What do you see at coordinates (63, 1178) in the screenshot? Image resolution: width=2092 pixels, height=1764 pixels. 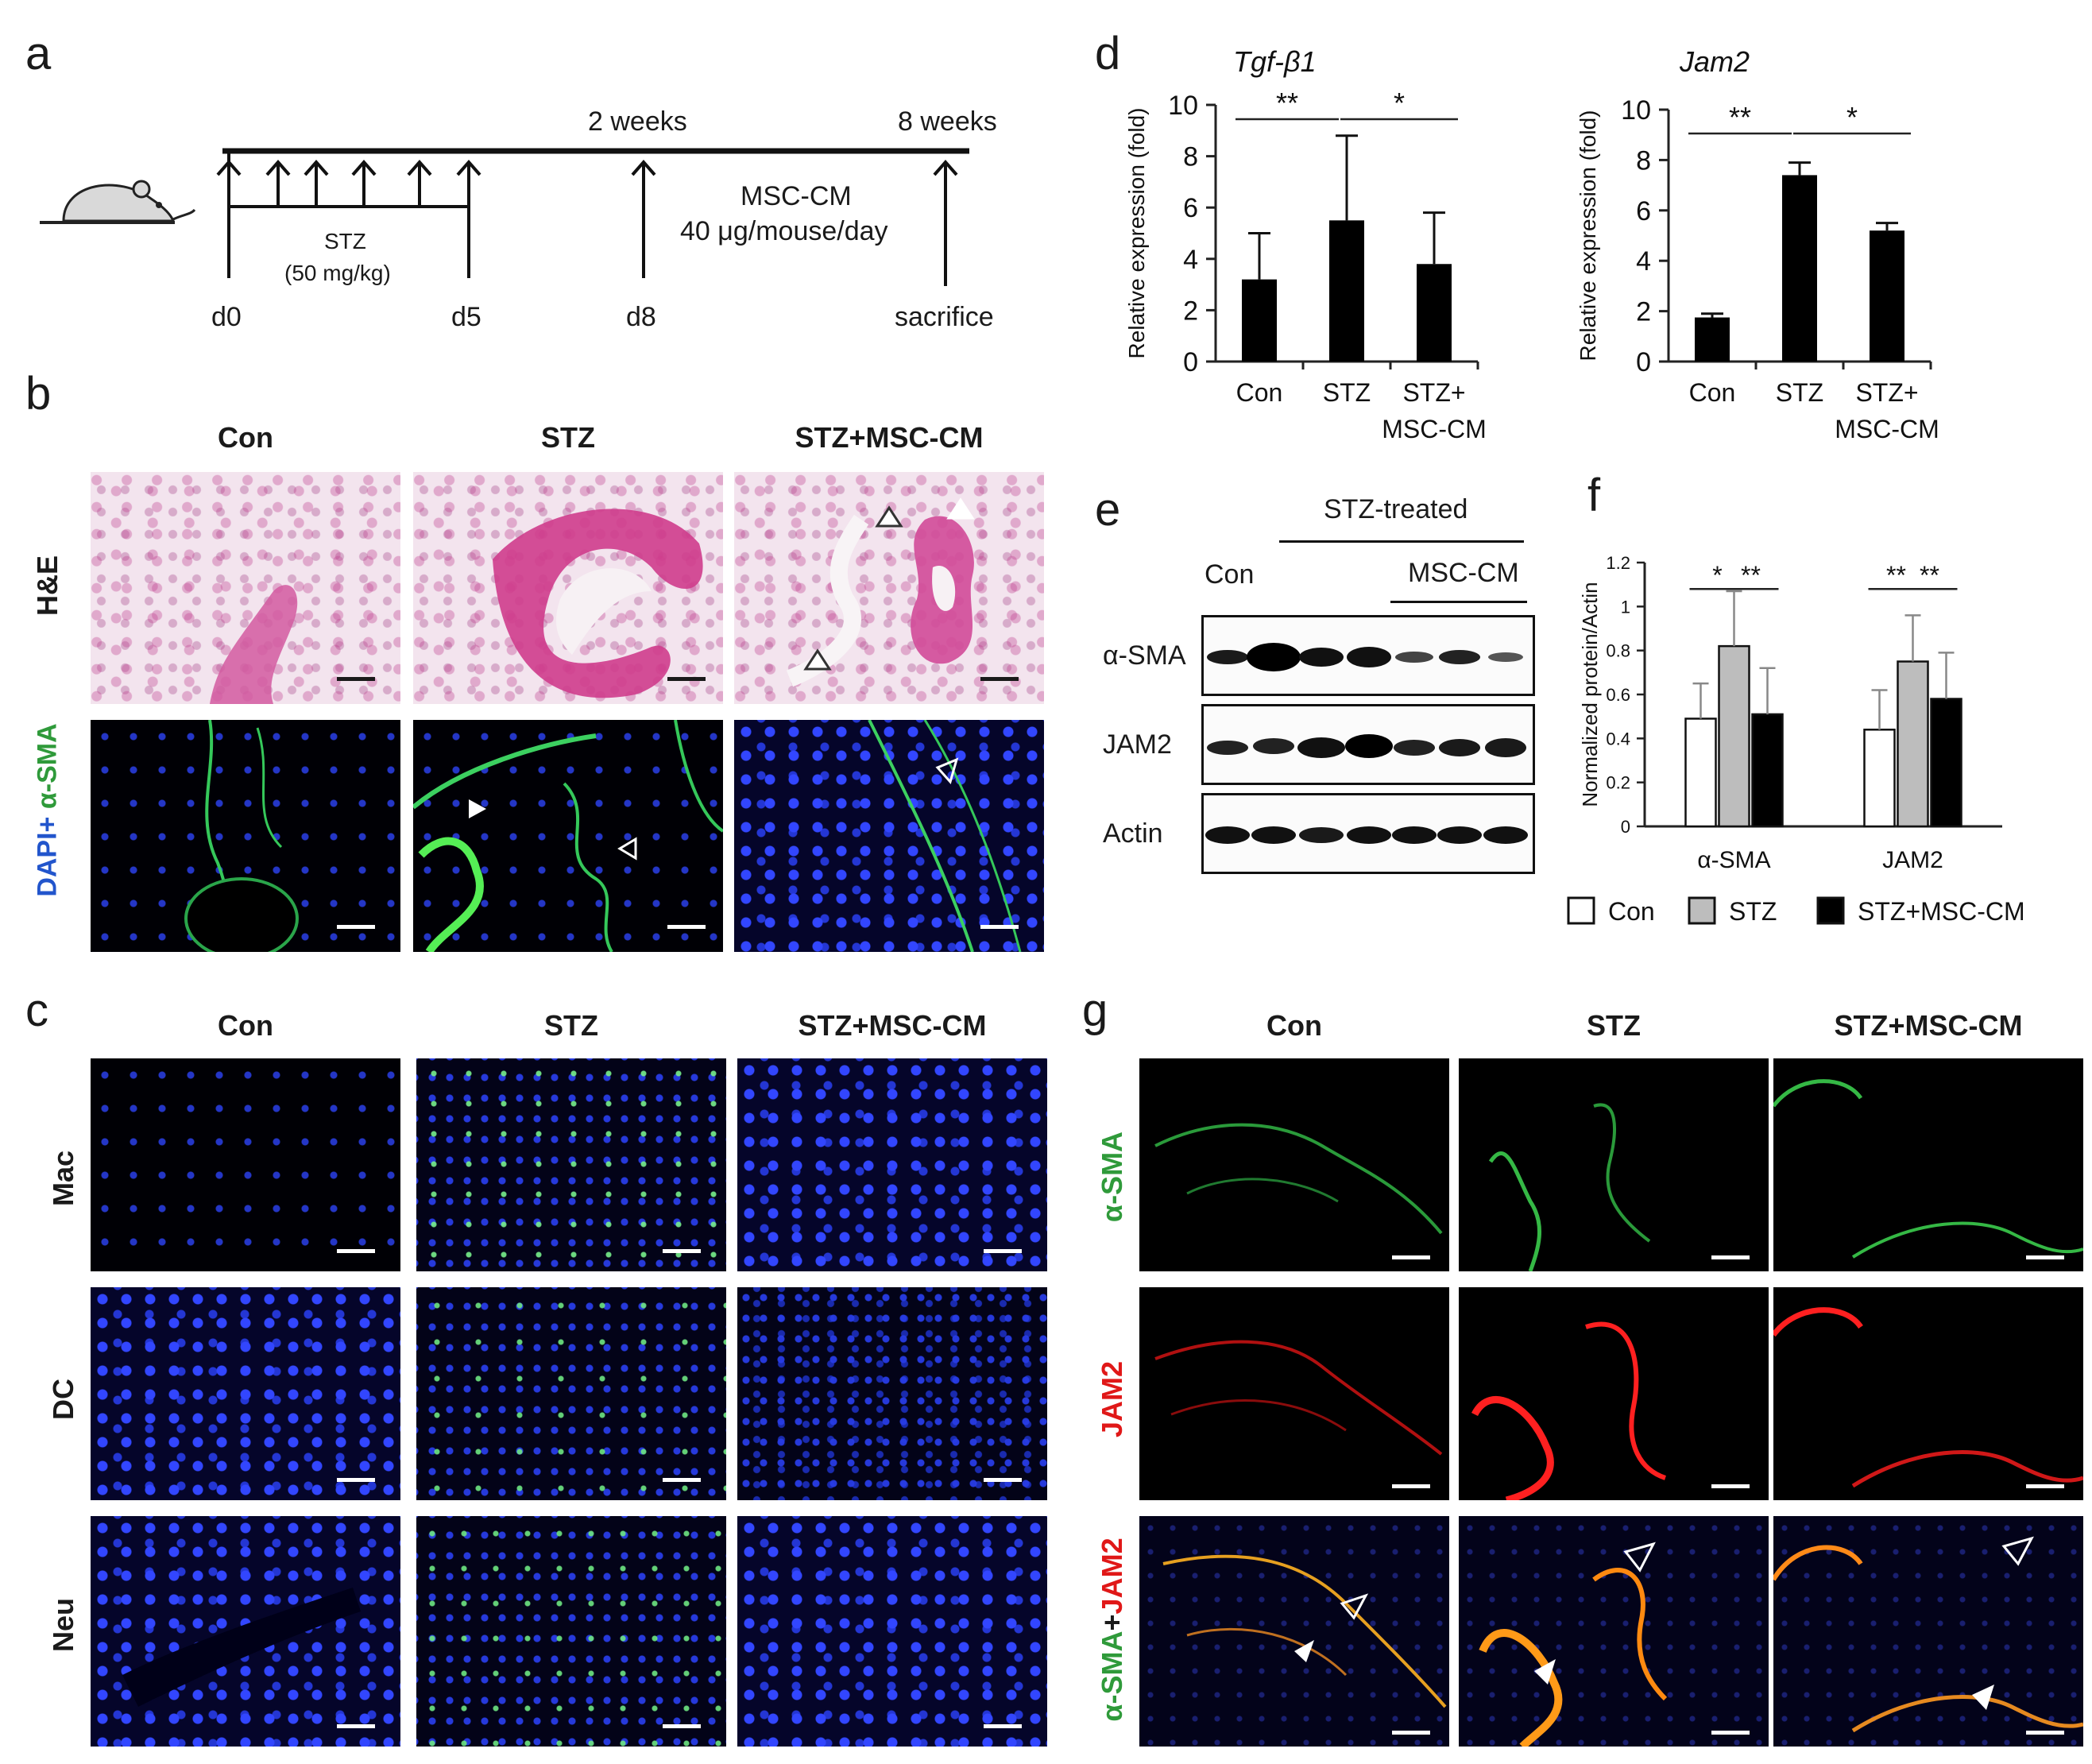 I see `panel-c-row-mac: Mac` at bounding box center [63, 1178].